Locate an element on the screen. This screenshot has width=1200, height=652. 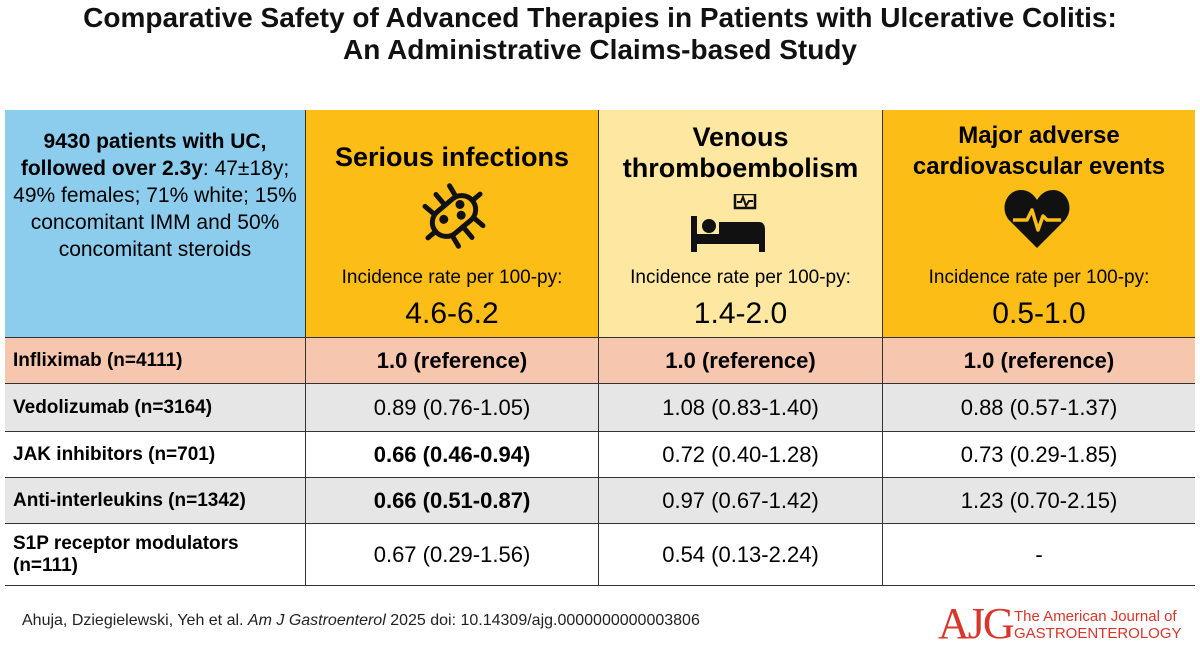
hazard-ratio: 0.73 (0.29-1.85) is located at coordinates (1038, 454).